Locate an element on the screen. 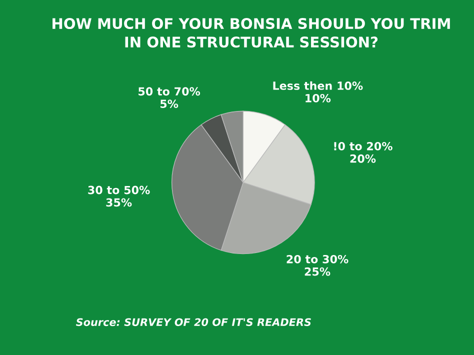  data-label: 5% is located at coordinates (169, 104).